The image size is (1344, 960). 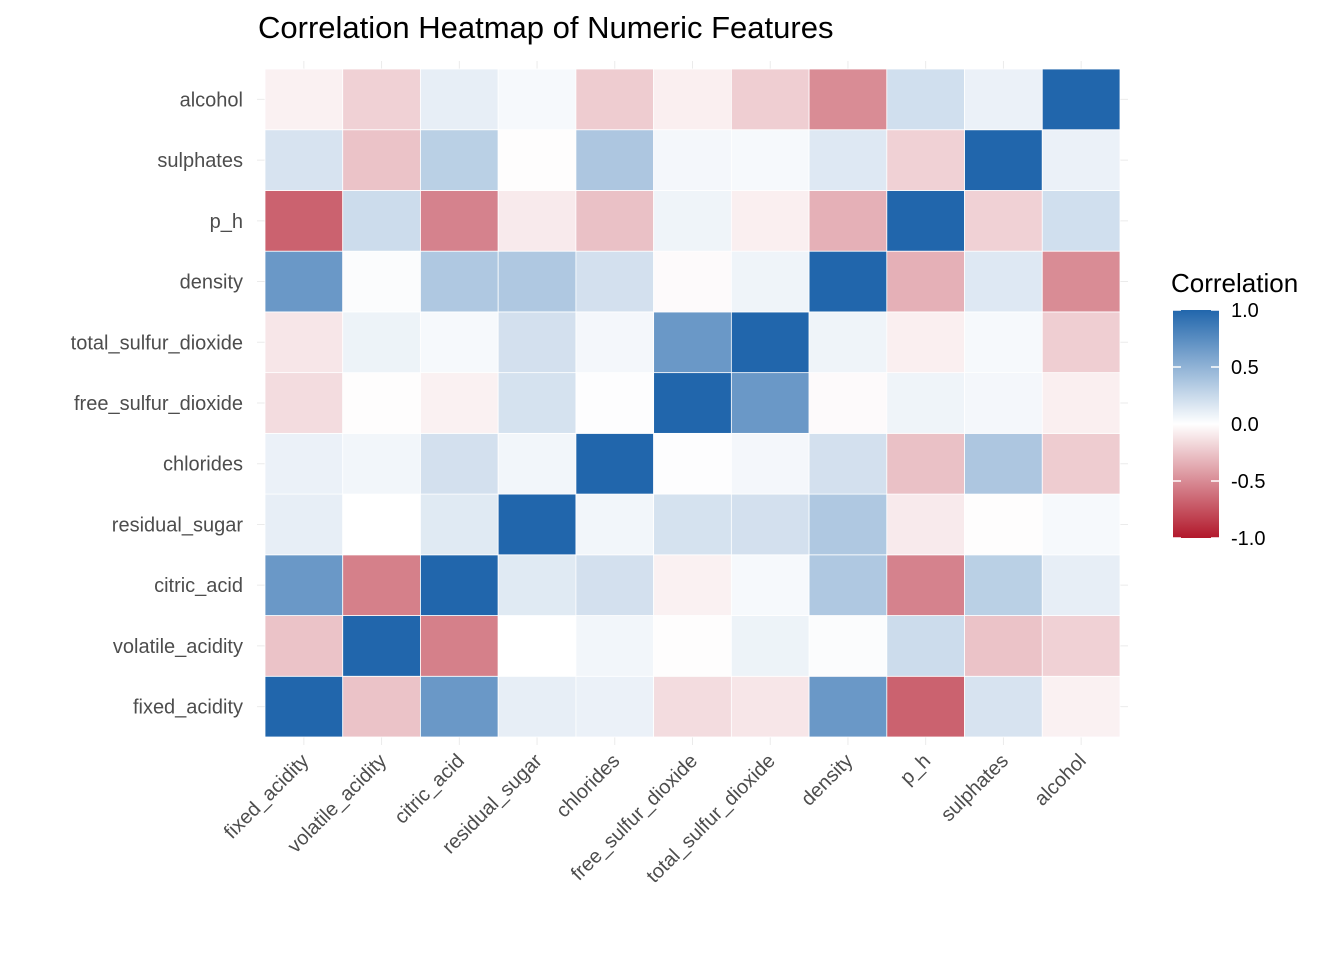 I want to click on legend-tick-label: 0.0, so click(x=1245, y=425).